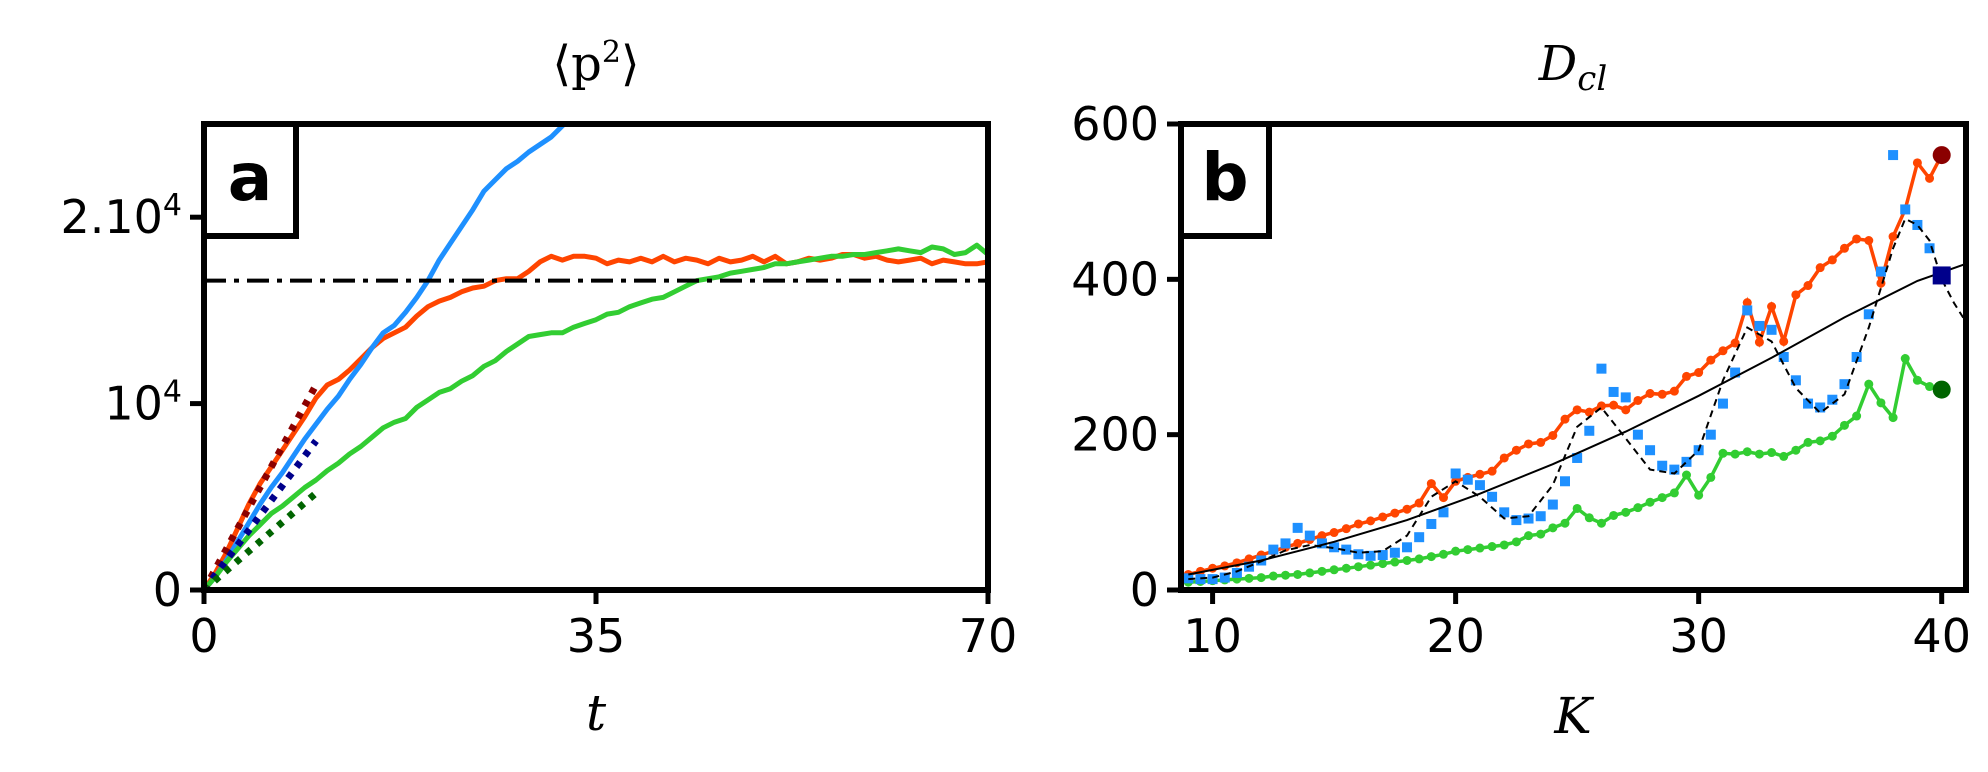  What do you see at coordinates (203, 636) in the screenshot?
I see `x-tick-label: 0` at bounding box center [203, 636].